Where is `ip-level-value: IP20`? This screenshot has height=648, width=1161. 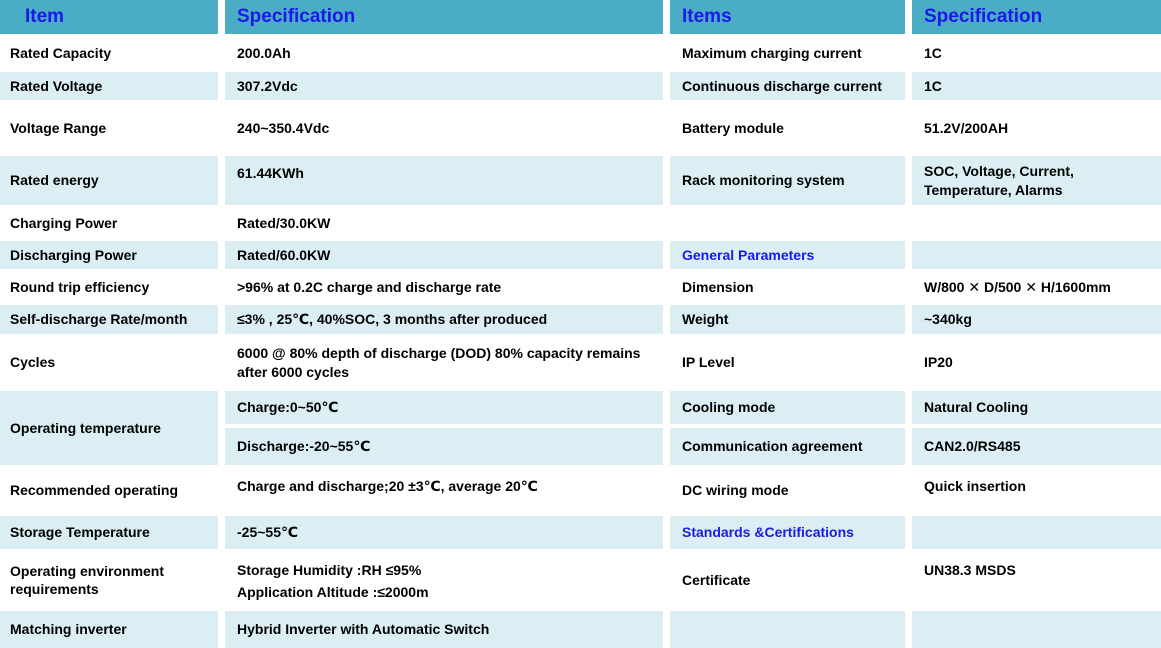
ip-level-value: IP20 is located at coordinates (1036, 362).